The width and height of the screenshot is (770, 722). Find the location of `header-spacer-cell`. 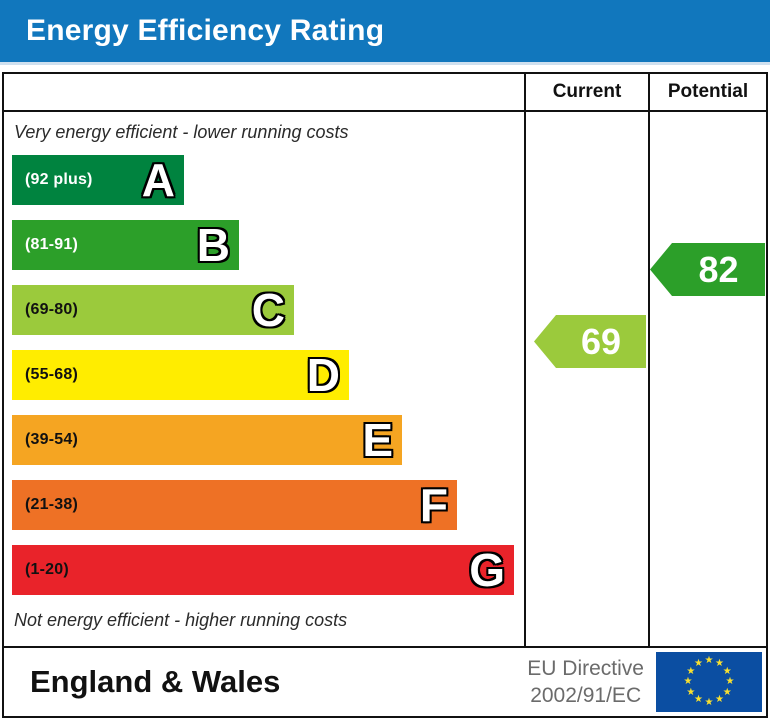

header-spacer-cell is located at coordinates (264, 93).